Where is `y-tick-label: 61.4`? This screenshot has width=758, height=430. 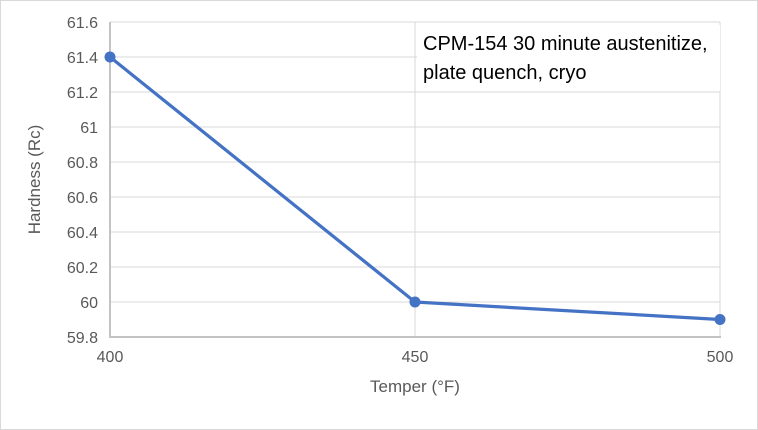 y-tick-label: 61.4 is located at coordinates (82, 58).